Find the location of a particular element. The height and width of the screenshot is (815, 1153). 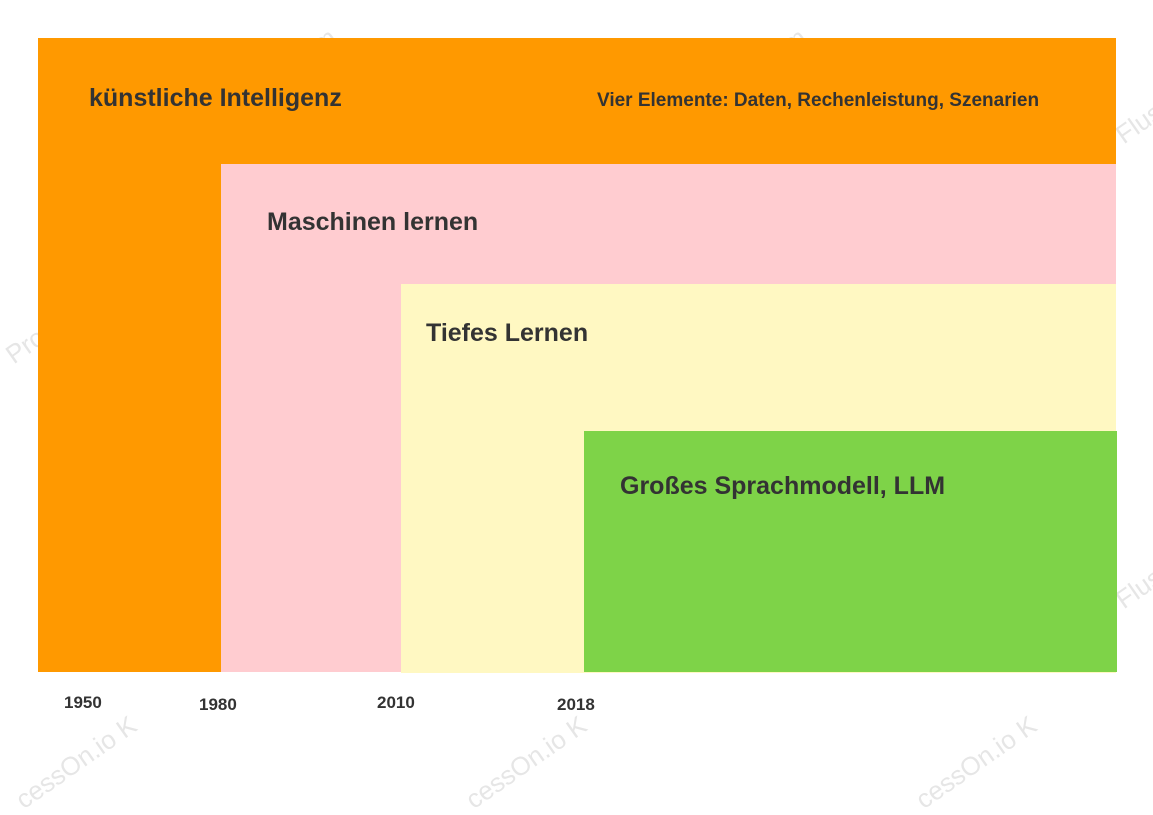

llm-label: Großes Sprachmodell, LLM is located at coordinates (783, 486).